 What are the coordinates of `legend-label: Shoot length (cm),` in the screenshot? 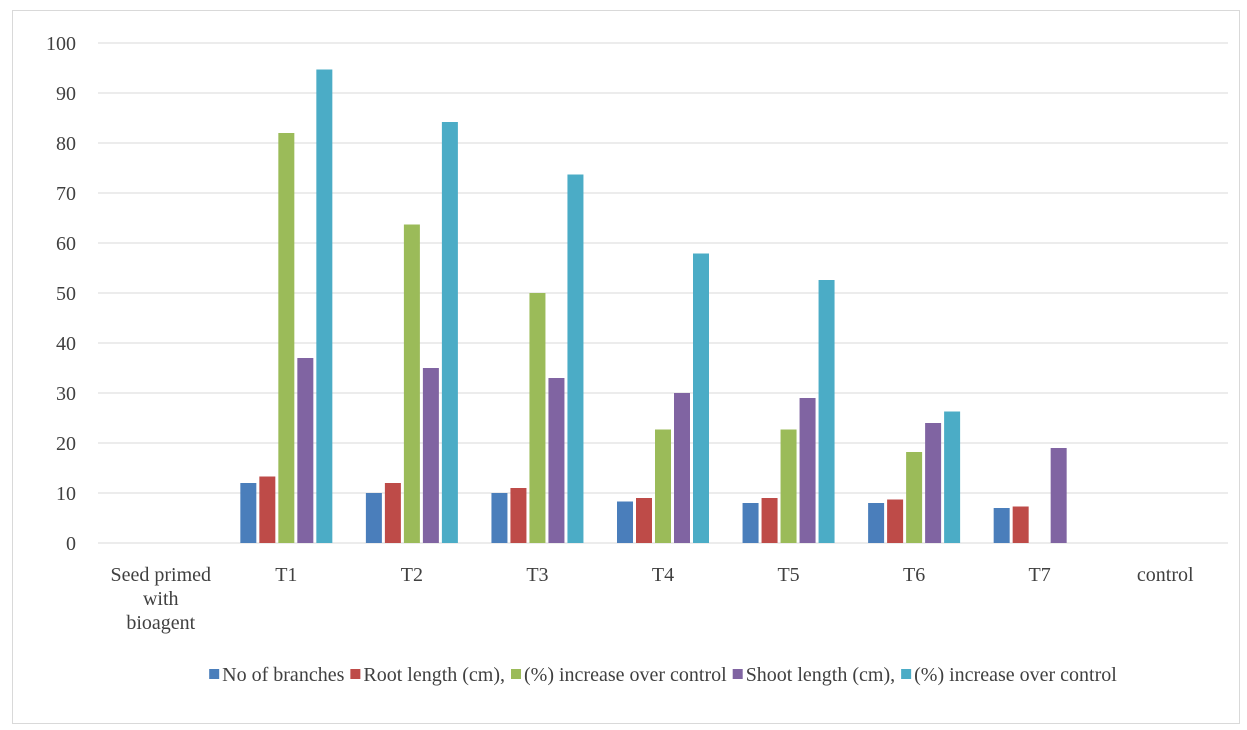 It's located at (820, 675).